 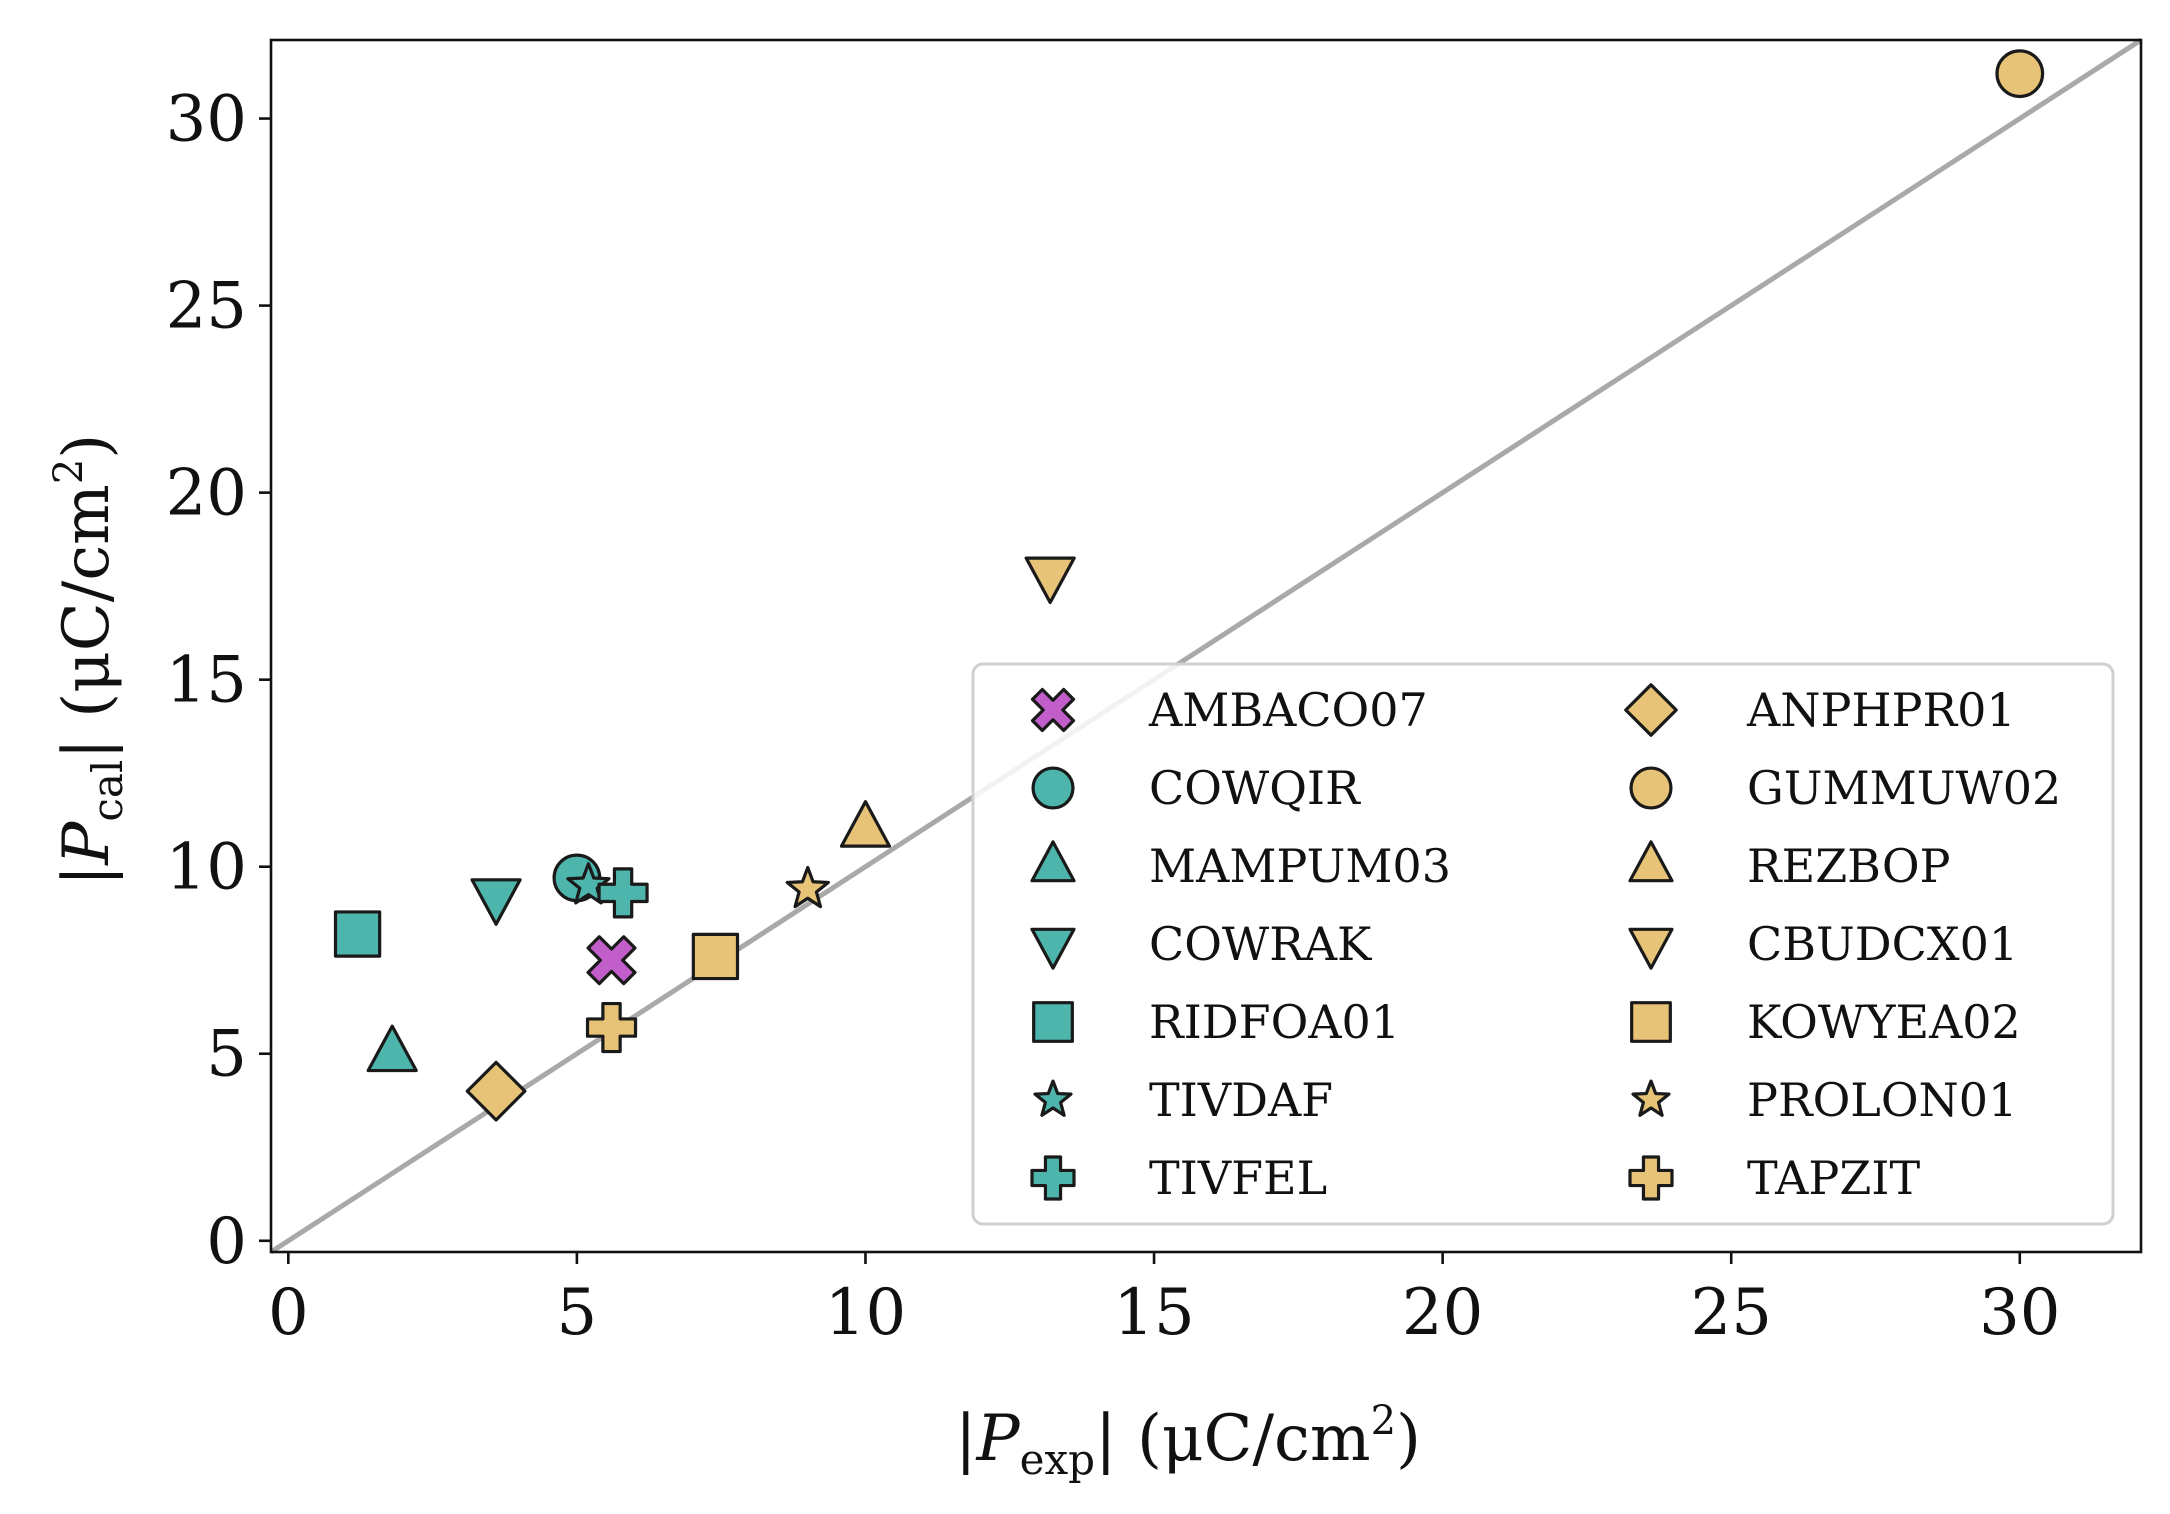 What do you see at coordinates (1261, 944) in the screenshot?
I see `legend-label-cowrak: COWRAK` at bounding box center [1261, 944].